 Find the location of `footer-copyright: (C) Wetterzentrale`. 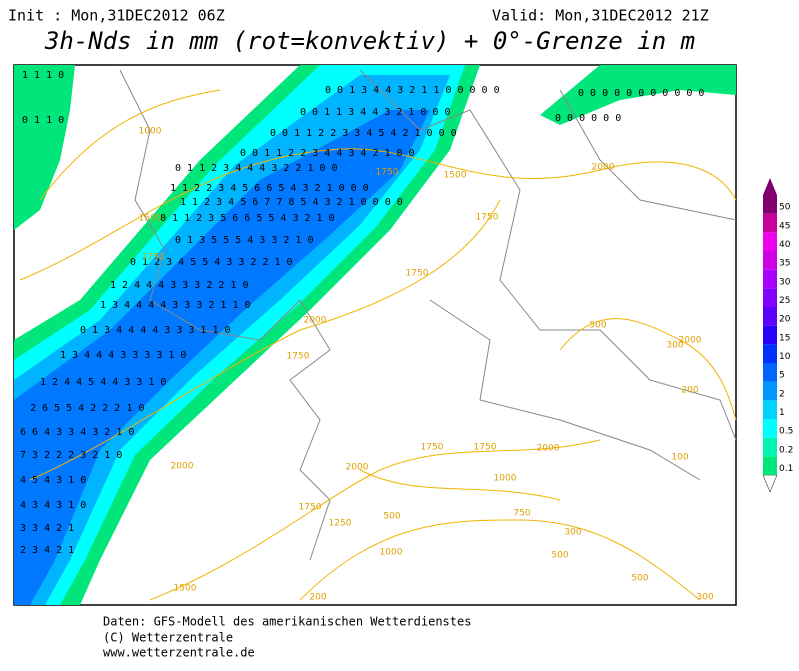

footer-copyright: (C) Wetterzentrale is located at coordinates (168, 638).